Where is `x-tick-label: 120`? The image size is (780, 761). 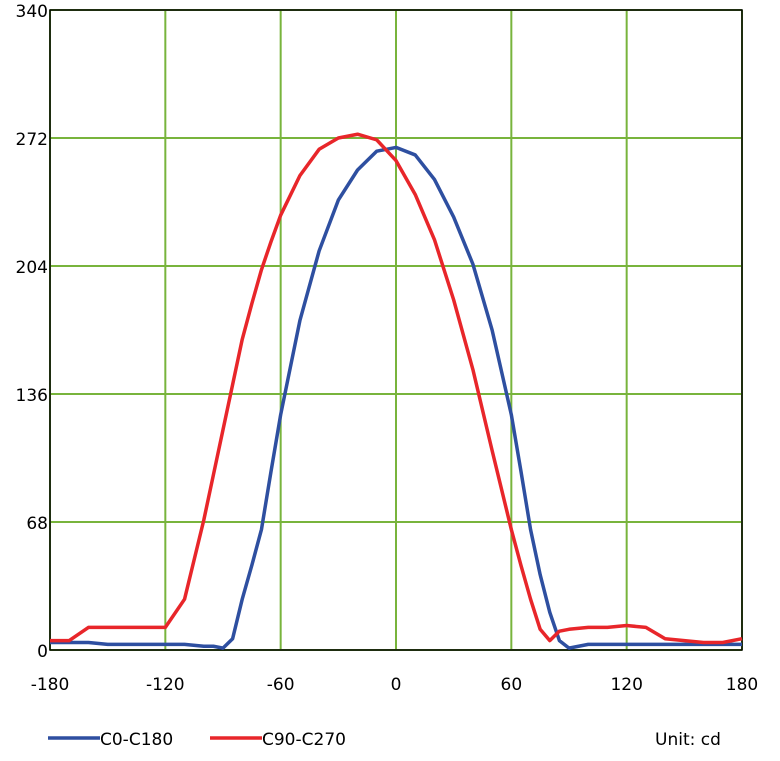
x-tick-label: 120 is located at coordinates (626, 685).